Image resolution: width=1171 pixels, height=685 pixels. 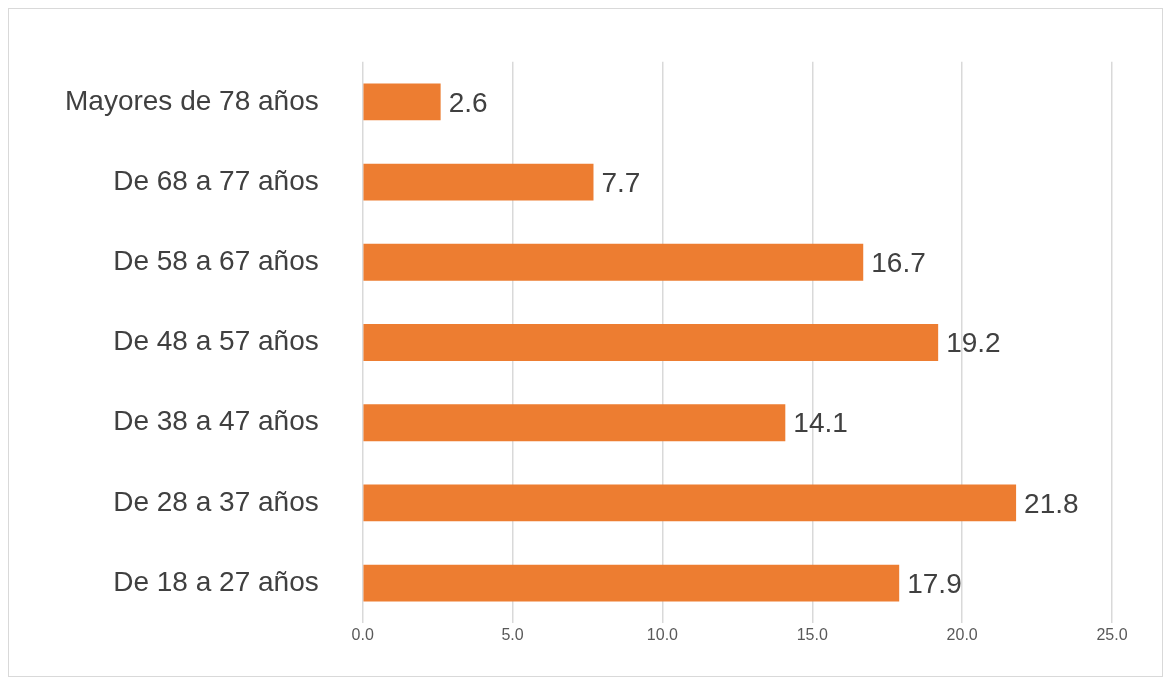 I want to click on y-tick-label: De 38 a 47 años, so click(x=216, y=421).